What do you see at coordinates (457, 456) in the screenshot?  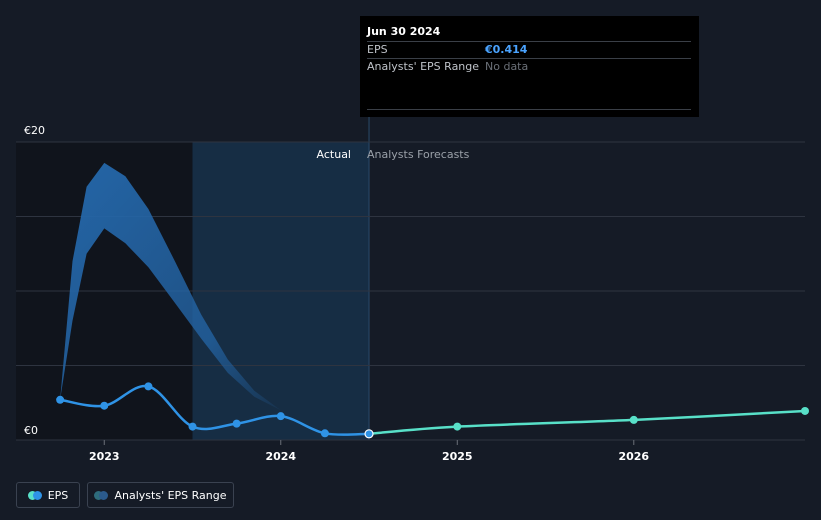 I see `x-axis-tick-label: 2025` at bounding box center [457, 456].